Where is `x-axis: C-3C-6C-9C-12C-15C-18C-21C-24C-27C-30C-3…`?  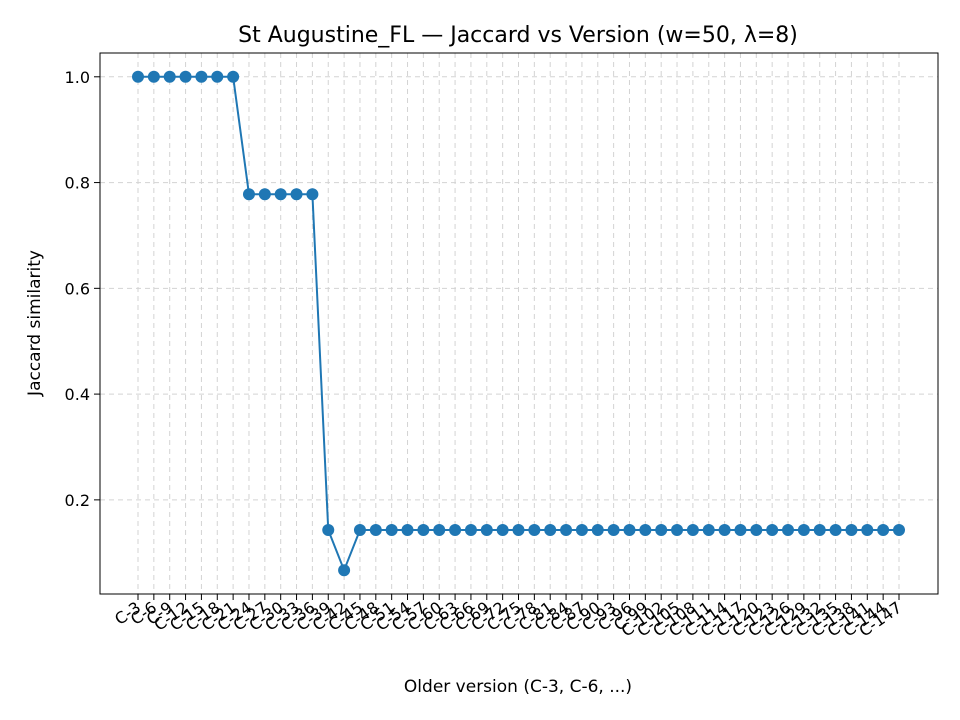 x-axis: C-3C-6C-9C-12C-15C-18C-21C-24C-27C-30C-3… is located at coordinates (508, 617).